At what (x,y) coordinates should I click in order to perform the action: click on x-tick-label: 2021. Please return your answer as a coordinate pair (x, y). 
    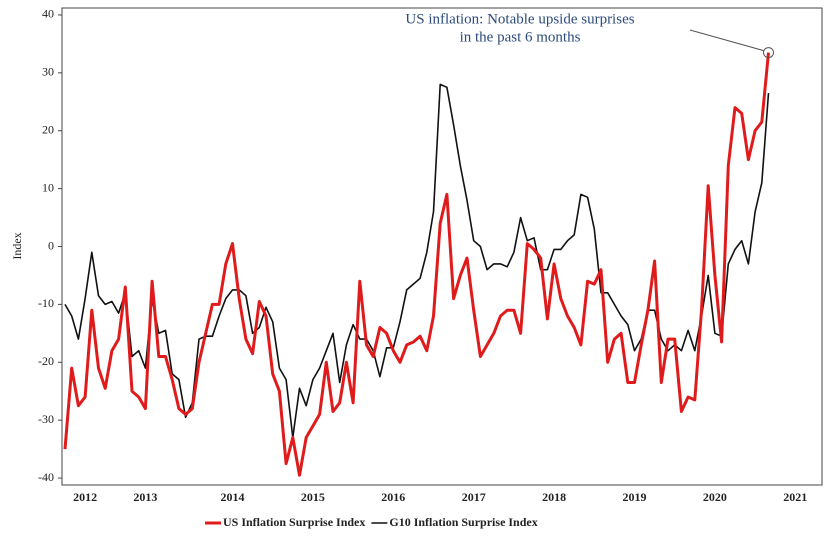
    Looking at the image, I should click on (795, 497).